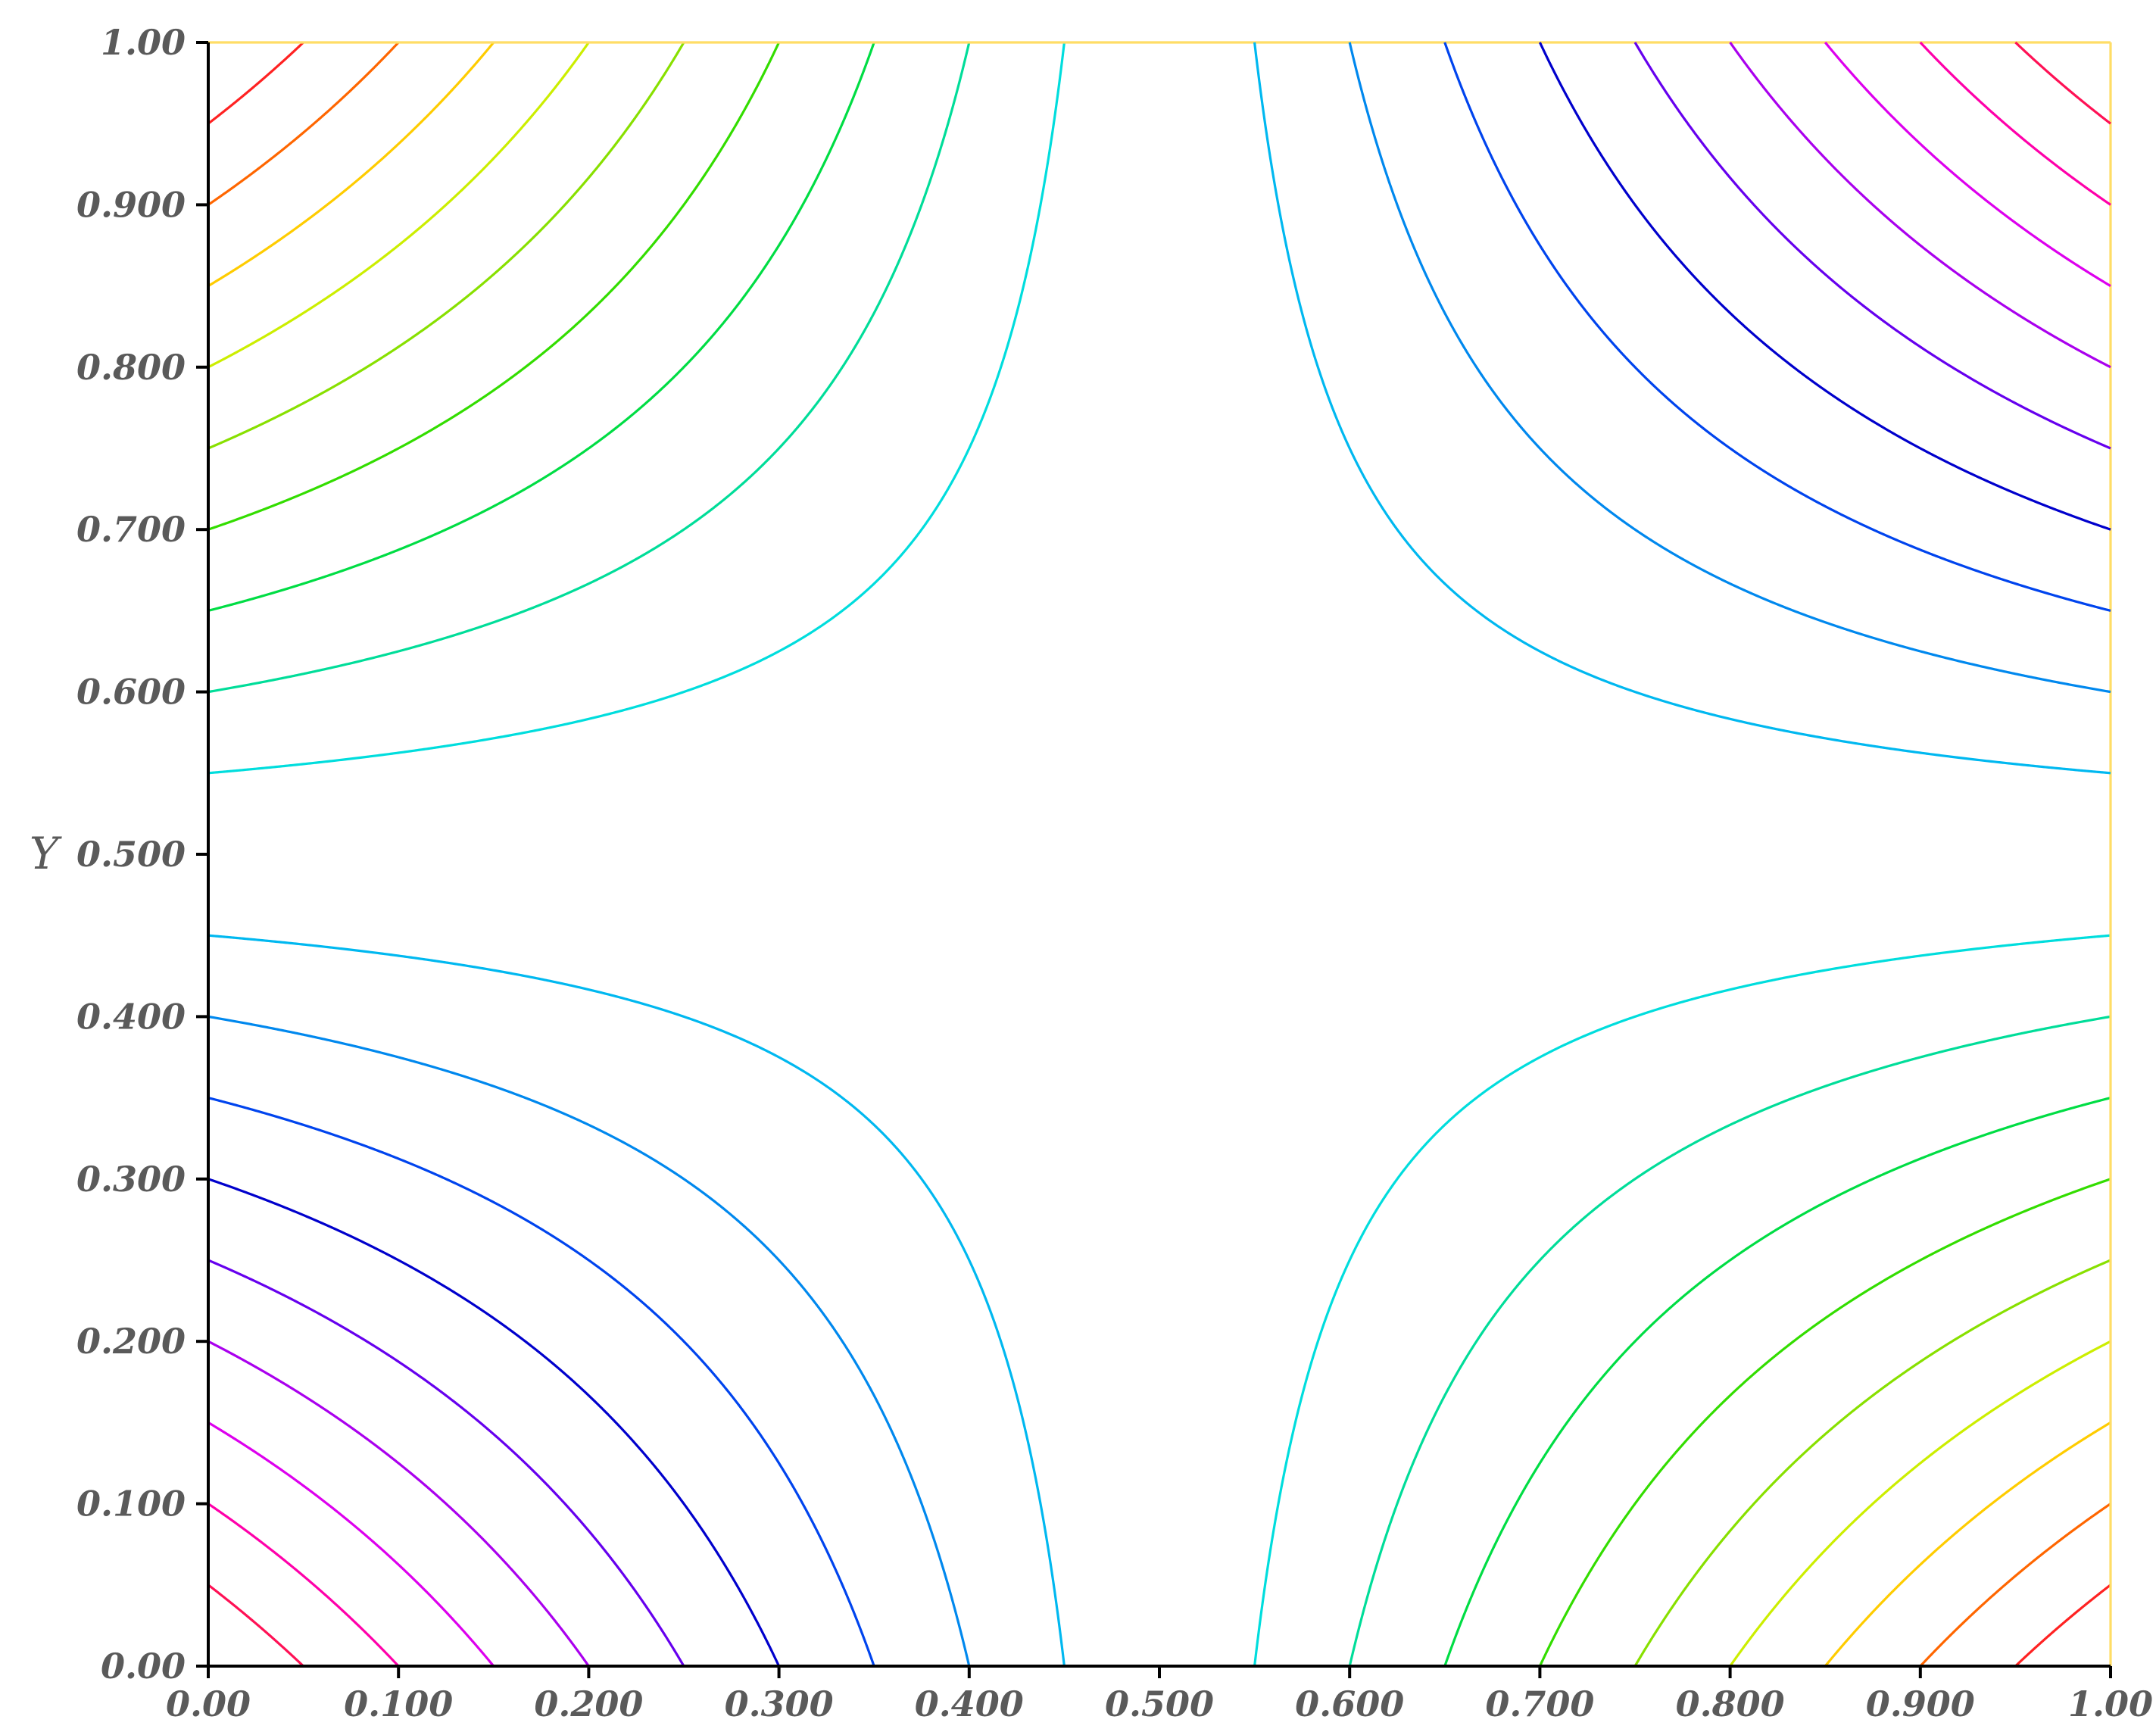  I want to click on x-tick-label: 0.100, so click(398, 1704).